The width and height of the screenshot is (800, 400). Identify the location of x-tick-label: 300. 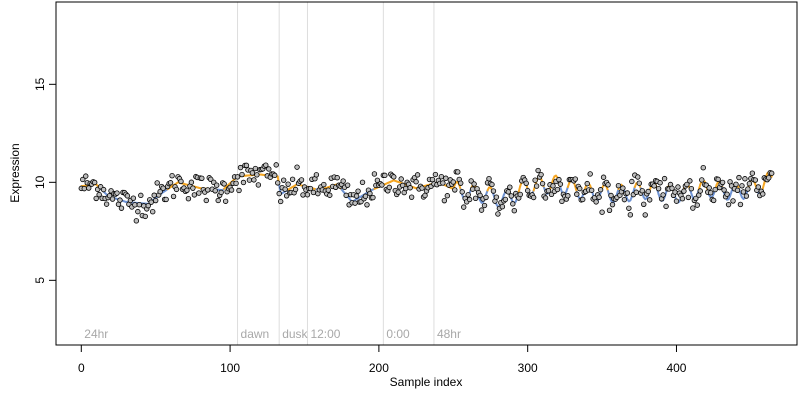
(528, 368).